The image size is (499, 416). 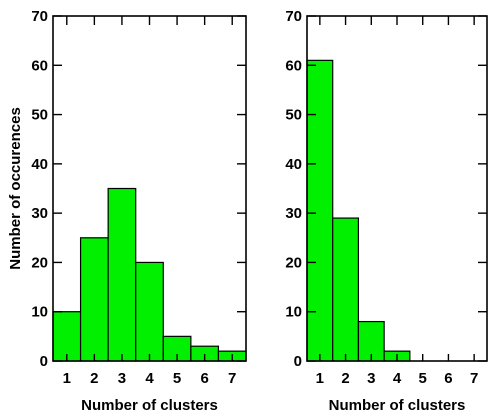 What do you see at coordinates (293, 213) in the screenshot?
I see `right-y-tick-label: 30` at bounding box center [293, 213].